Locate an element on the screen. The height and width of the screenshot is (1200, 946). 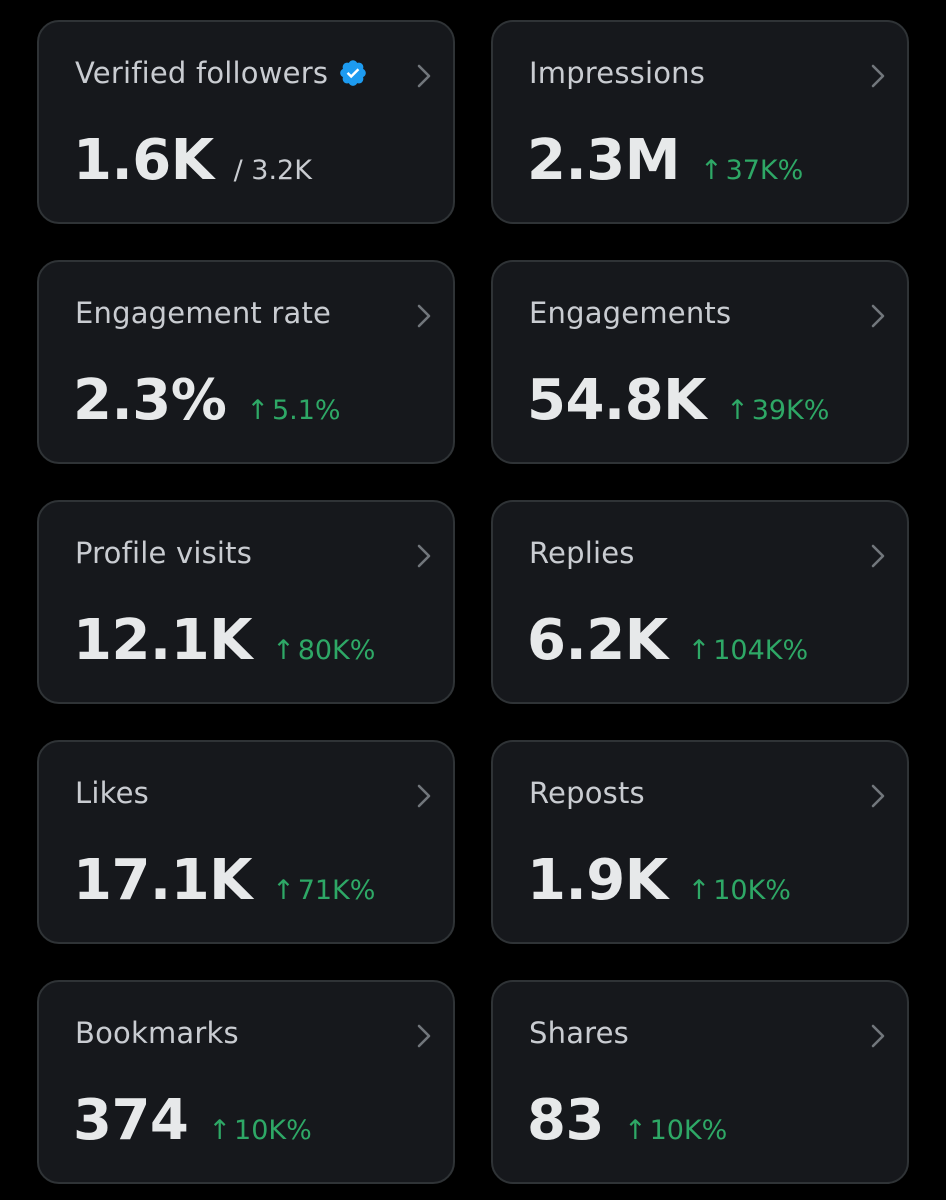
change-value: 39K% is located at coordinates (790, 410).